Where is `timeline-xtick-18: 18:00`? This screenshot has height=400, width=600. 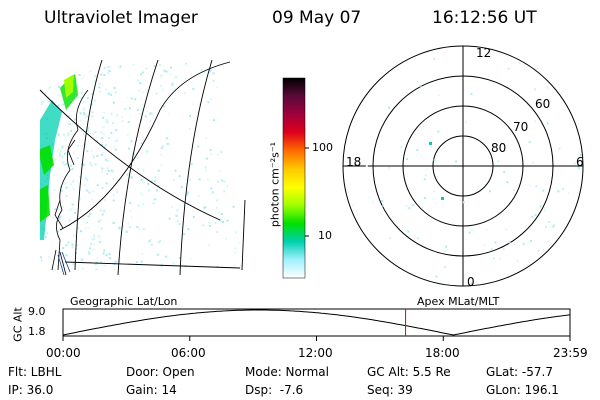
timeline-xtick-18: 18:00 is located at coordinates (442, 353).